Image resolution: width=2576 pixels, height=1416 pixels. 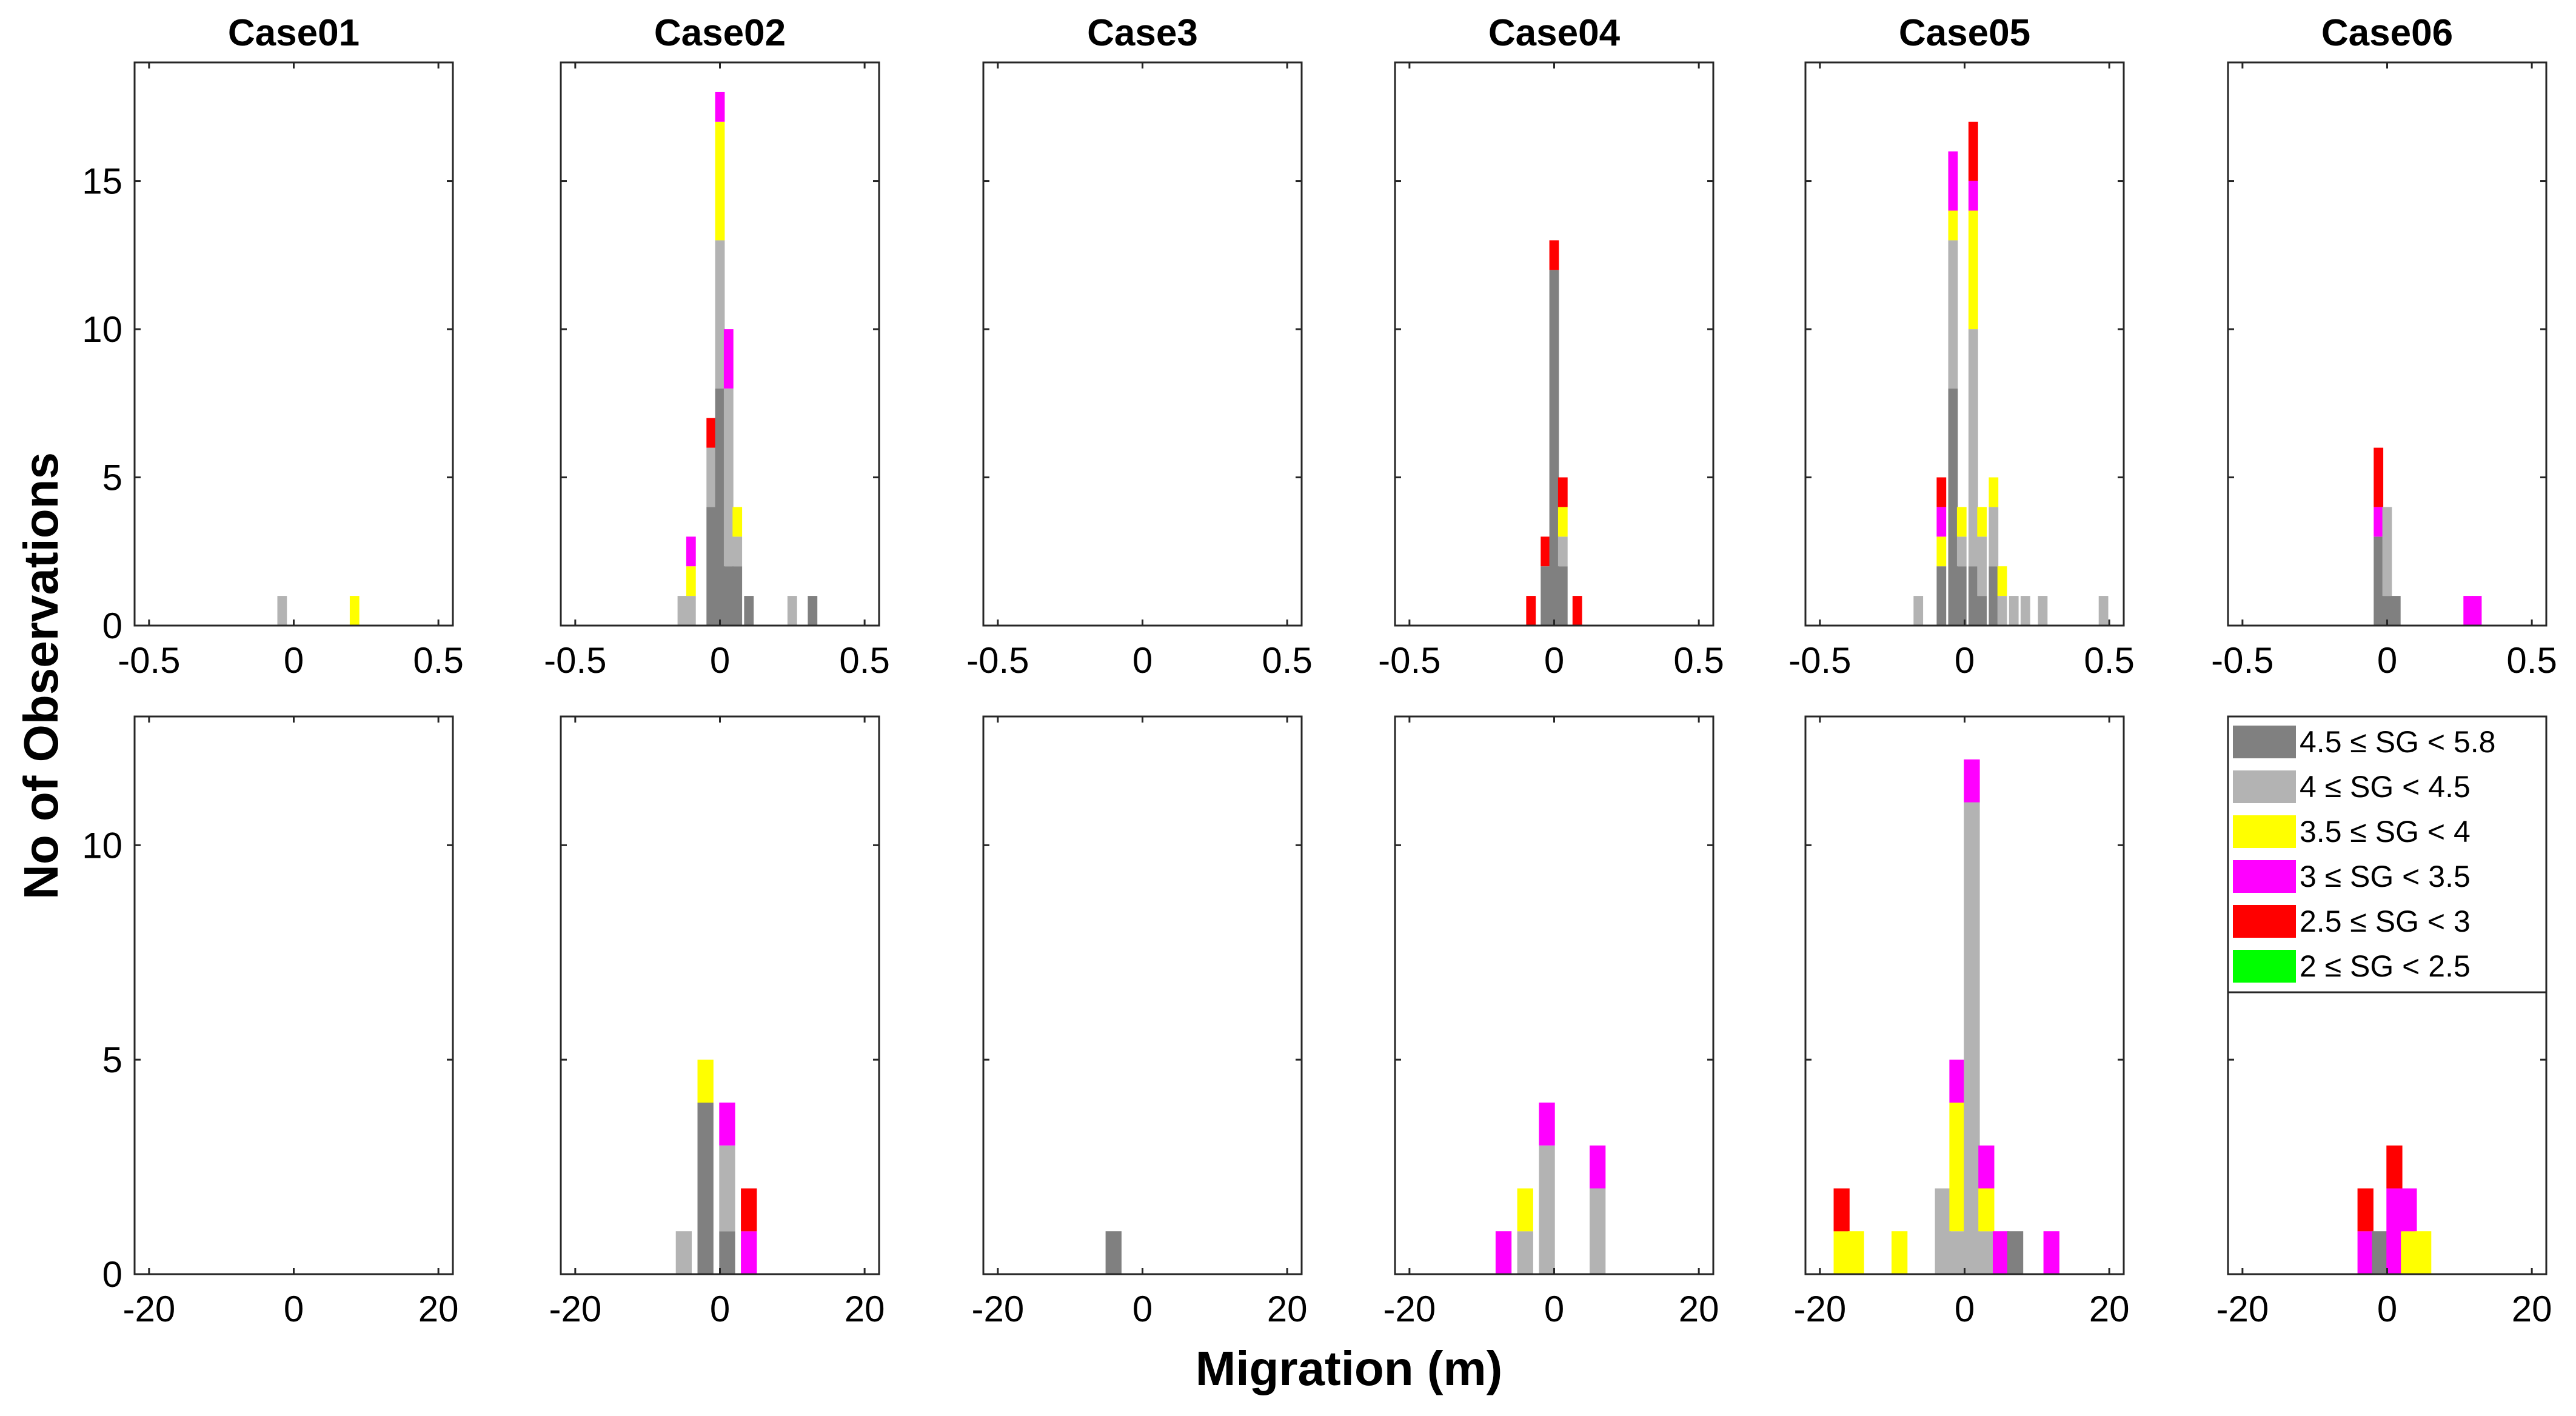 What do you see at coordinates (2025, 611) in the screenshot?
I see `bar-0-4-9-s1` at bounding box center [2025, 611].